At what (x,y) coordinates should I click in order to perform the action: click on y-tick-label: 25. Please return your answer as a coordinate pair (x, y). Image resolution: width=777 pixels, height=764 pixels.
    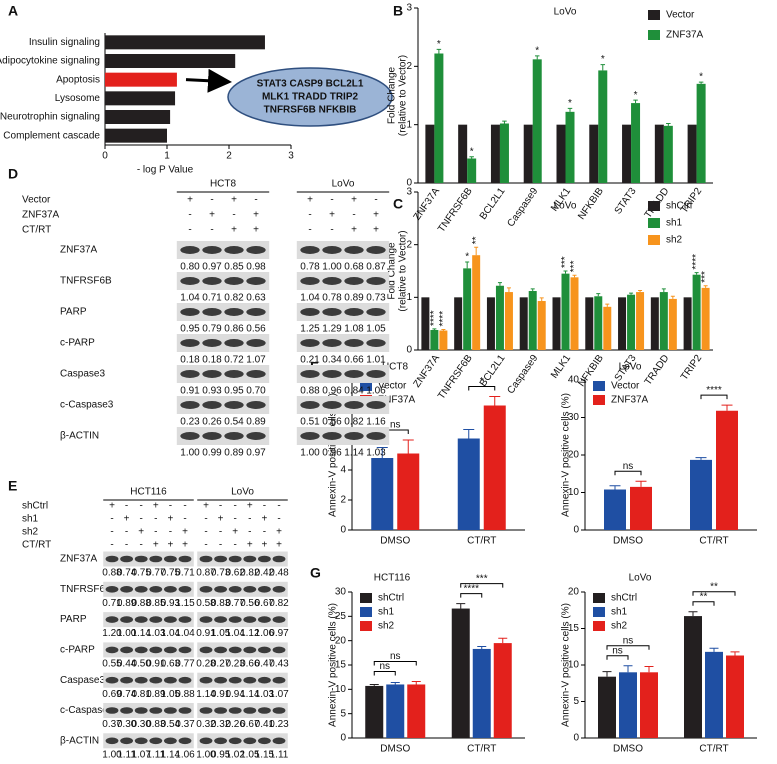
    Looking at the image, I should click on (341, 616).